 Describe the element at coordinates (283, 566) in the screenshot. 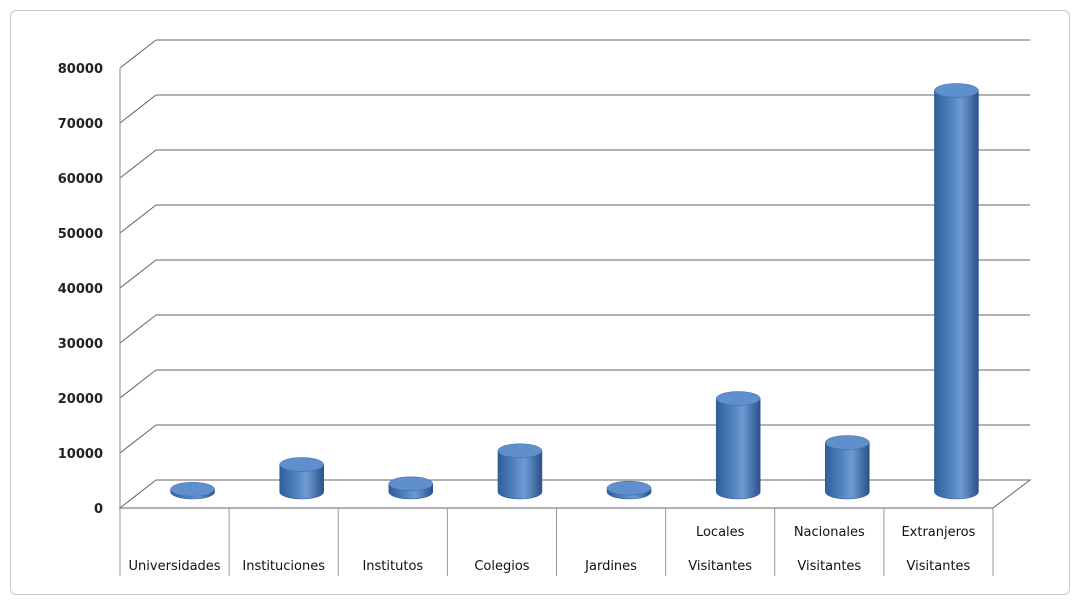

I see `category-label: Instituciones` at that location.